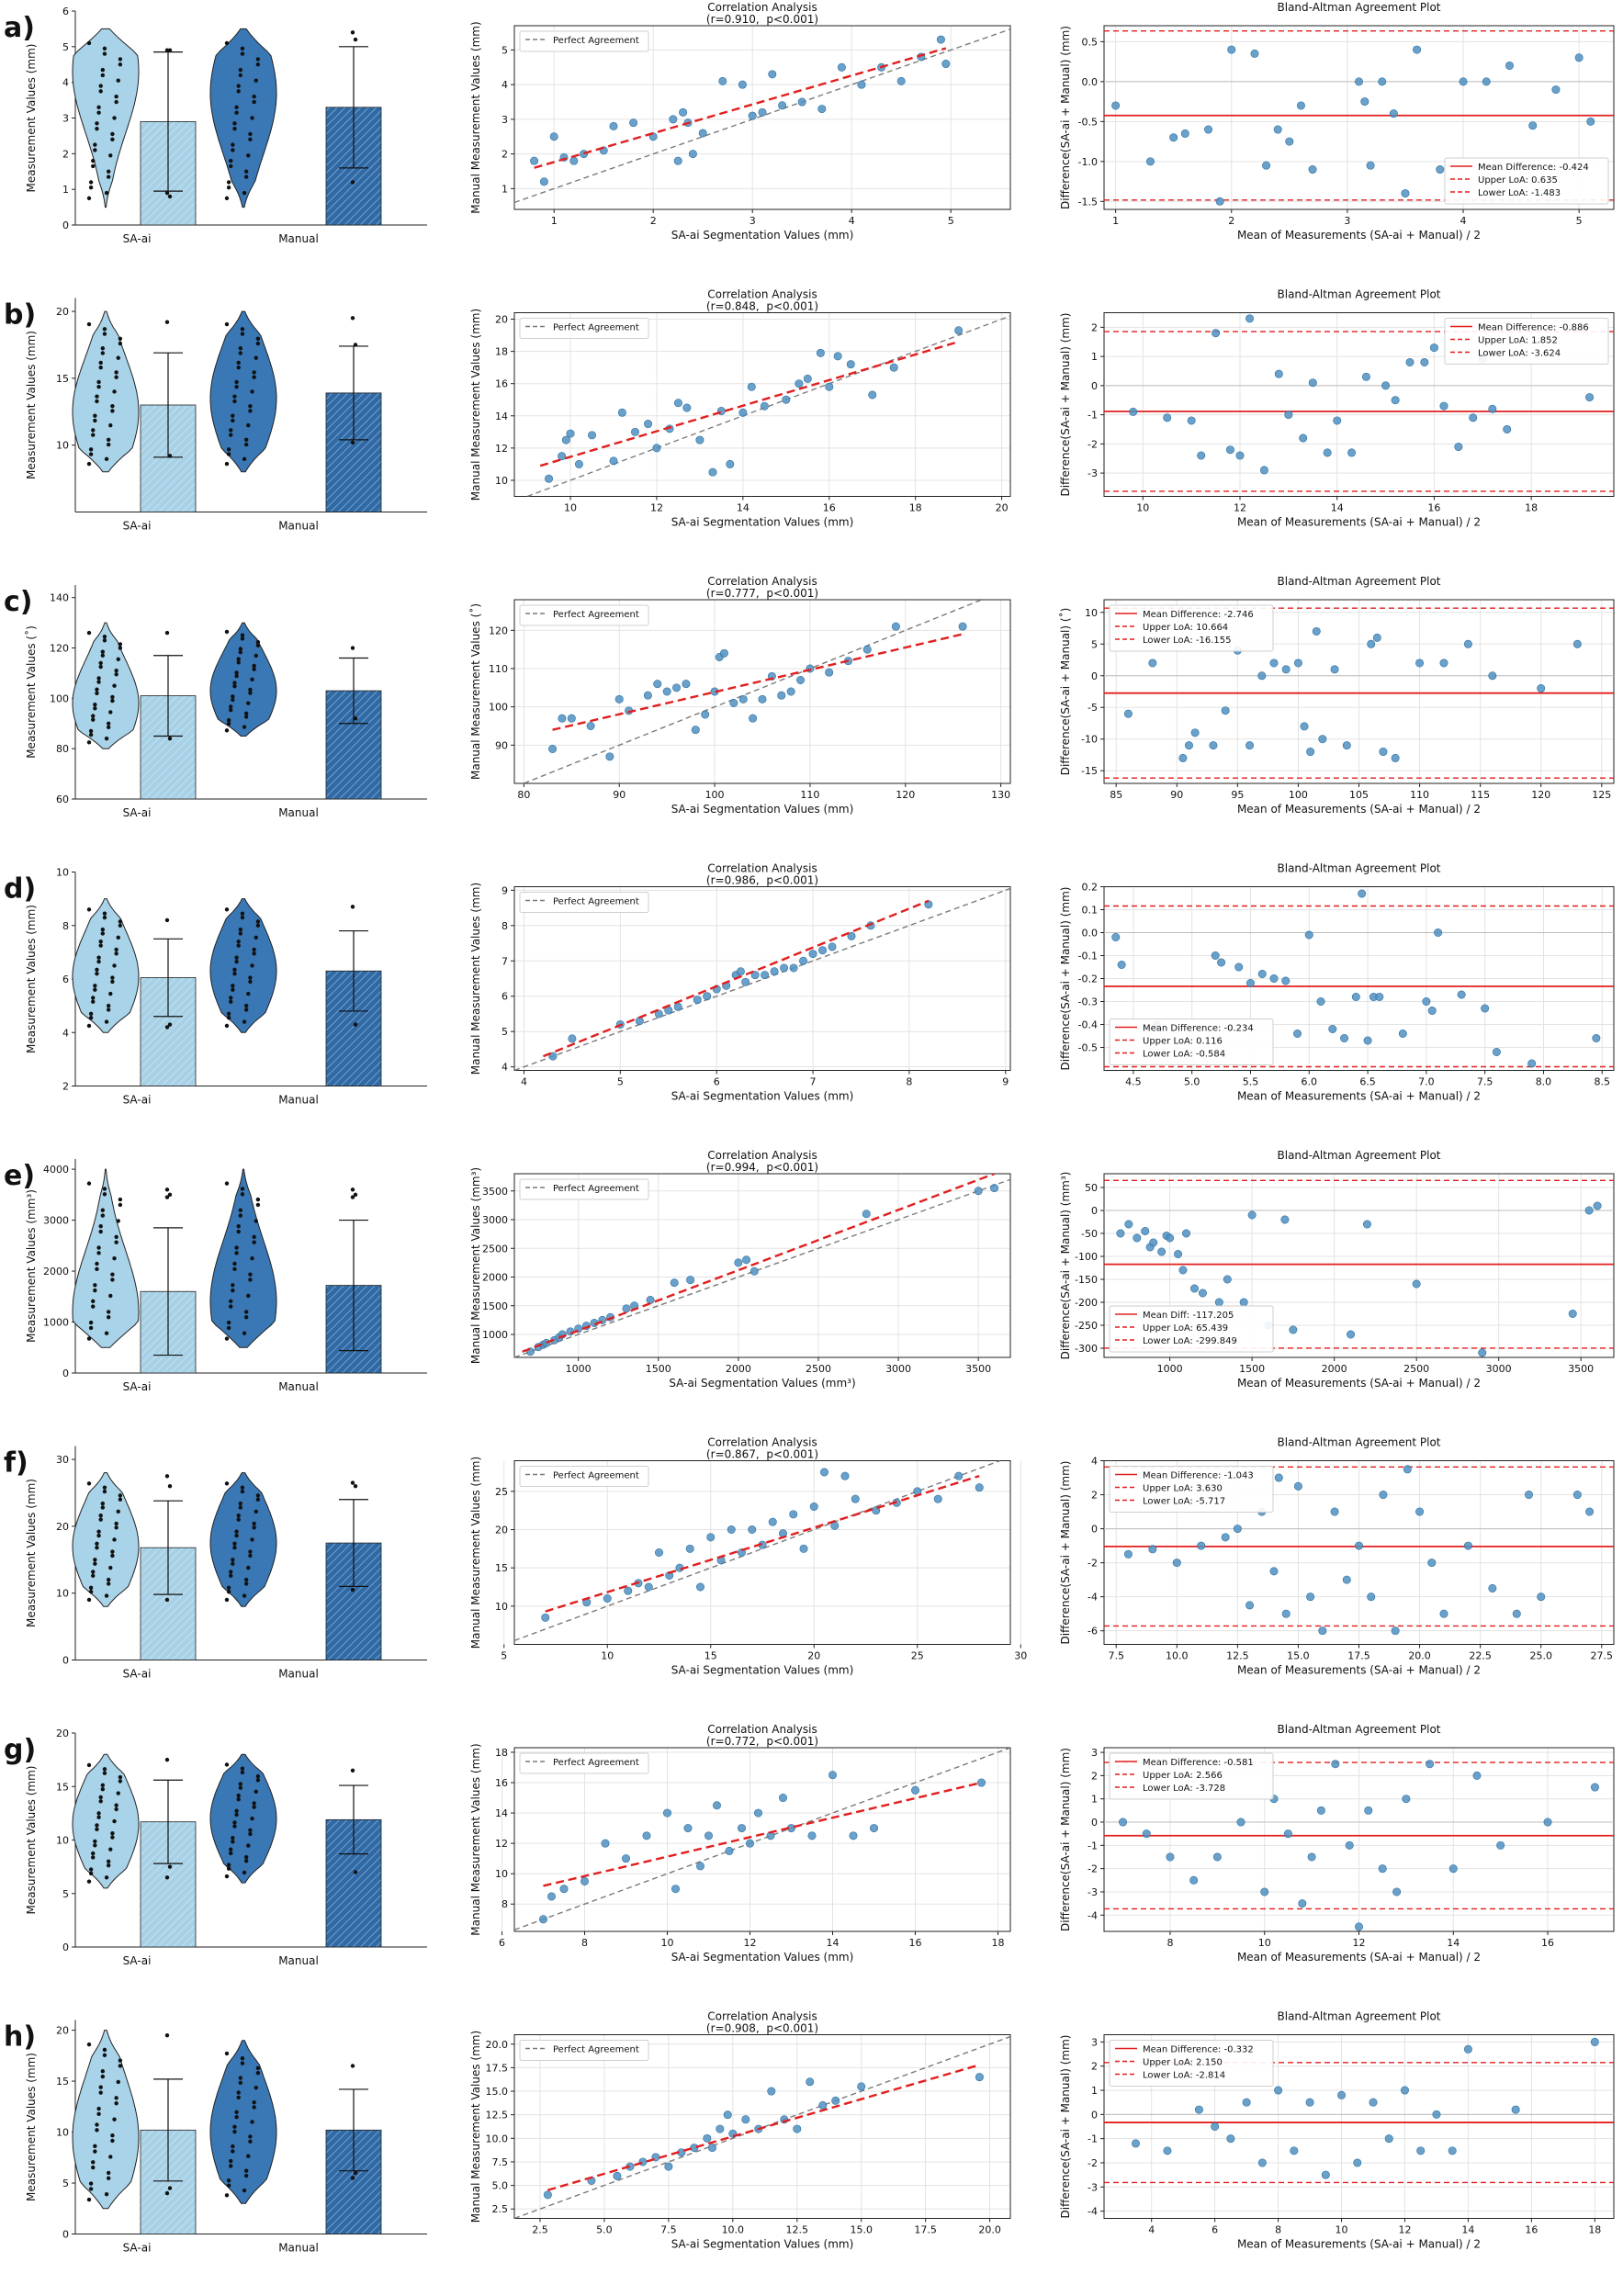 This screenshot has width=1623, height=2296. Describe the element at coordinates (1533, 328) in the screenshot. I see `legend-label: Mean Difference: -0.886` at that location.